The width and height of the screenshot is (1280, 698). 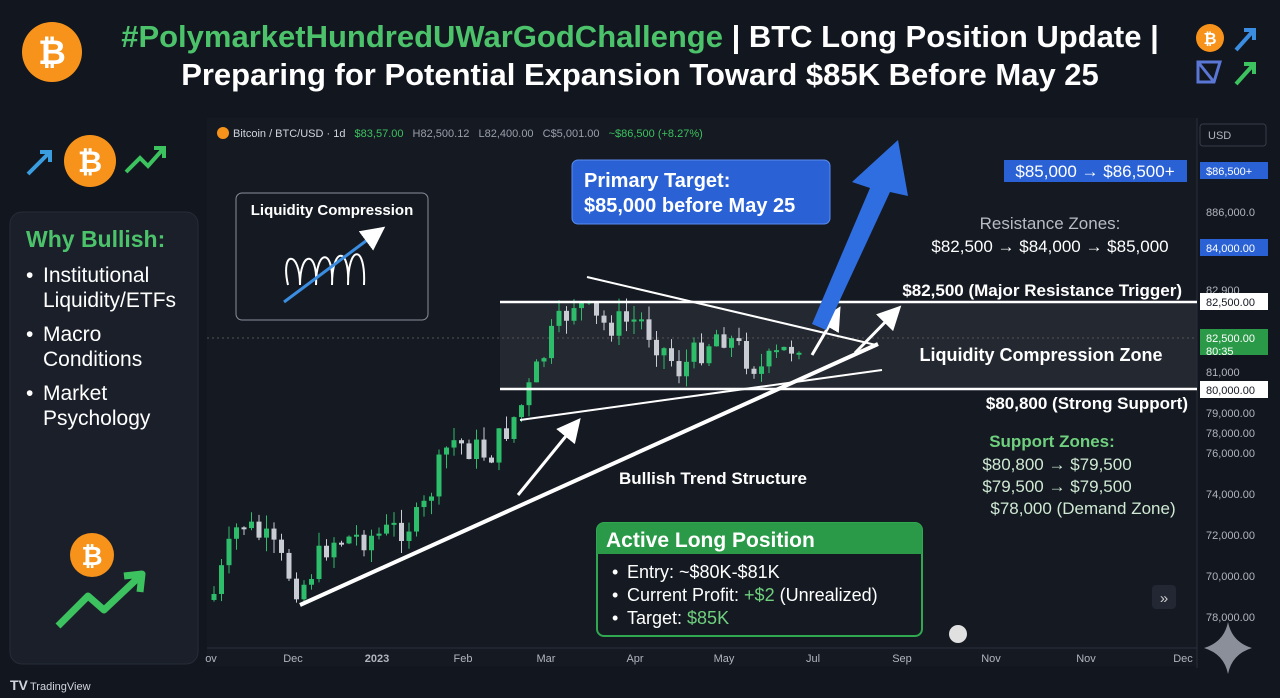 I want to click on title-tag: #PolymarketHundredUWarGodChallenge, so click(x=422, y=36).